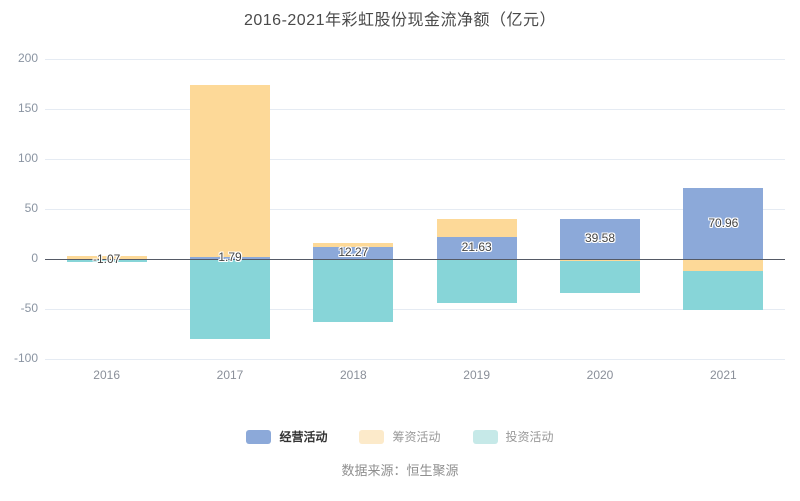  What do you see at coordinates (400, 20) in the screenshot?
I see `chart-title: 2016-2021年彩虹股份现金流净额（亿元）` at bounding box center [400, 20].